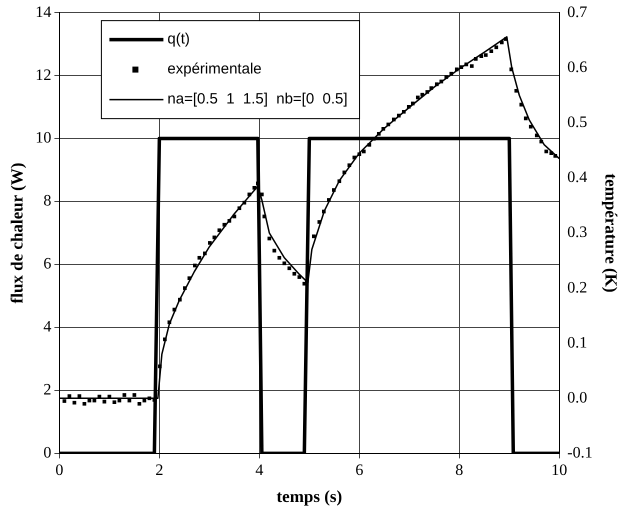  I want to click on y2-tick-label: 0.4, so click(577, 177).